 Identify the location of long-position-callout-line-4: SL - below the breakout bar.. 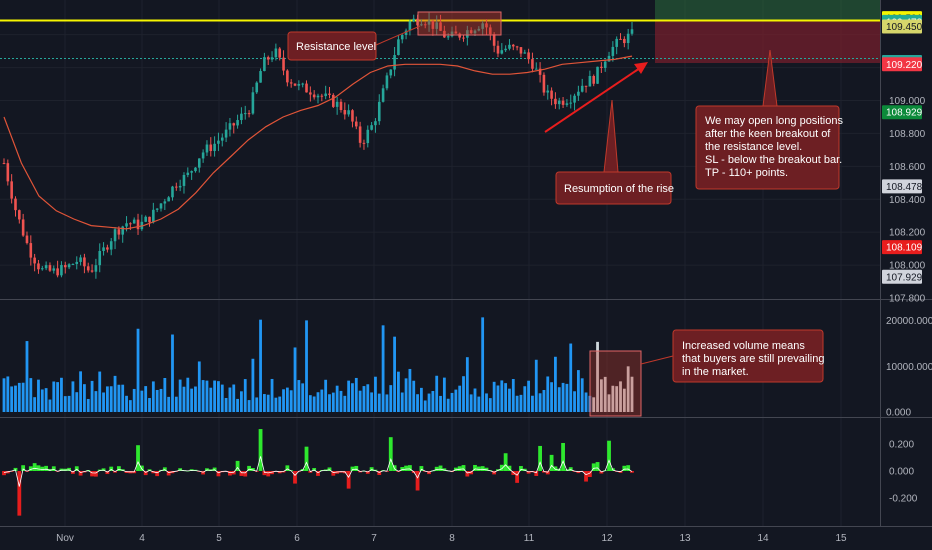
(773, 160).